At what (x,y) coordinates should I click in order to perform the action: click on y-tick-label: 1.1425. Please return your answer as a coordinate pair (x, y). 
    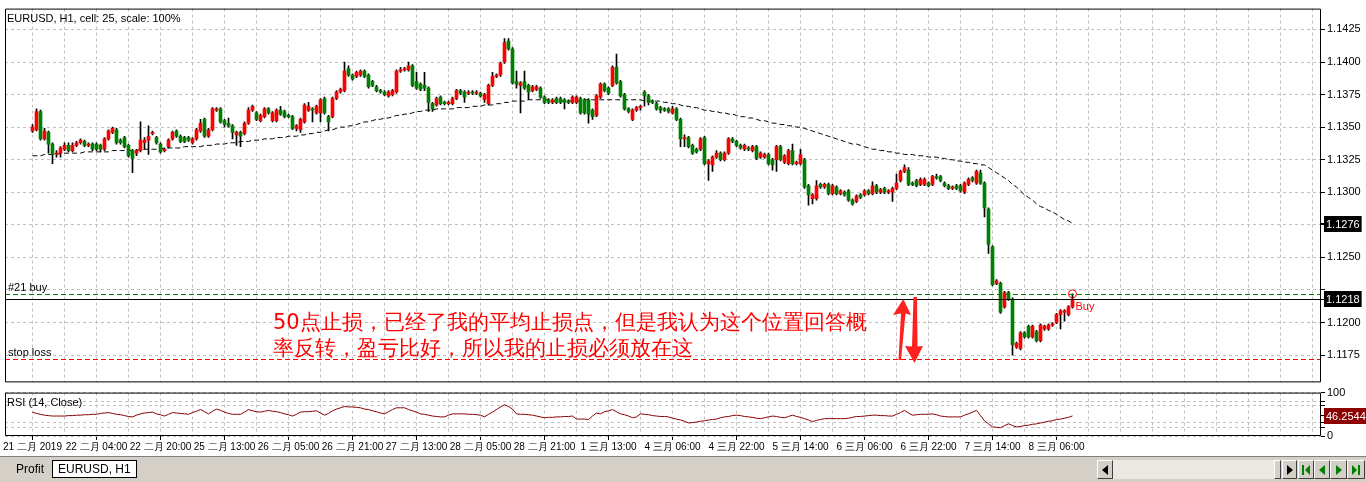
    Looking at the image, I should click on (1344, 28).